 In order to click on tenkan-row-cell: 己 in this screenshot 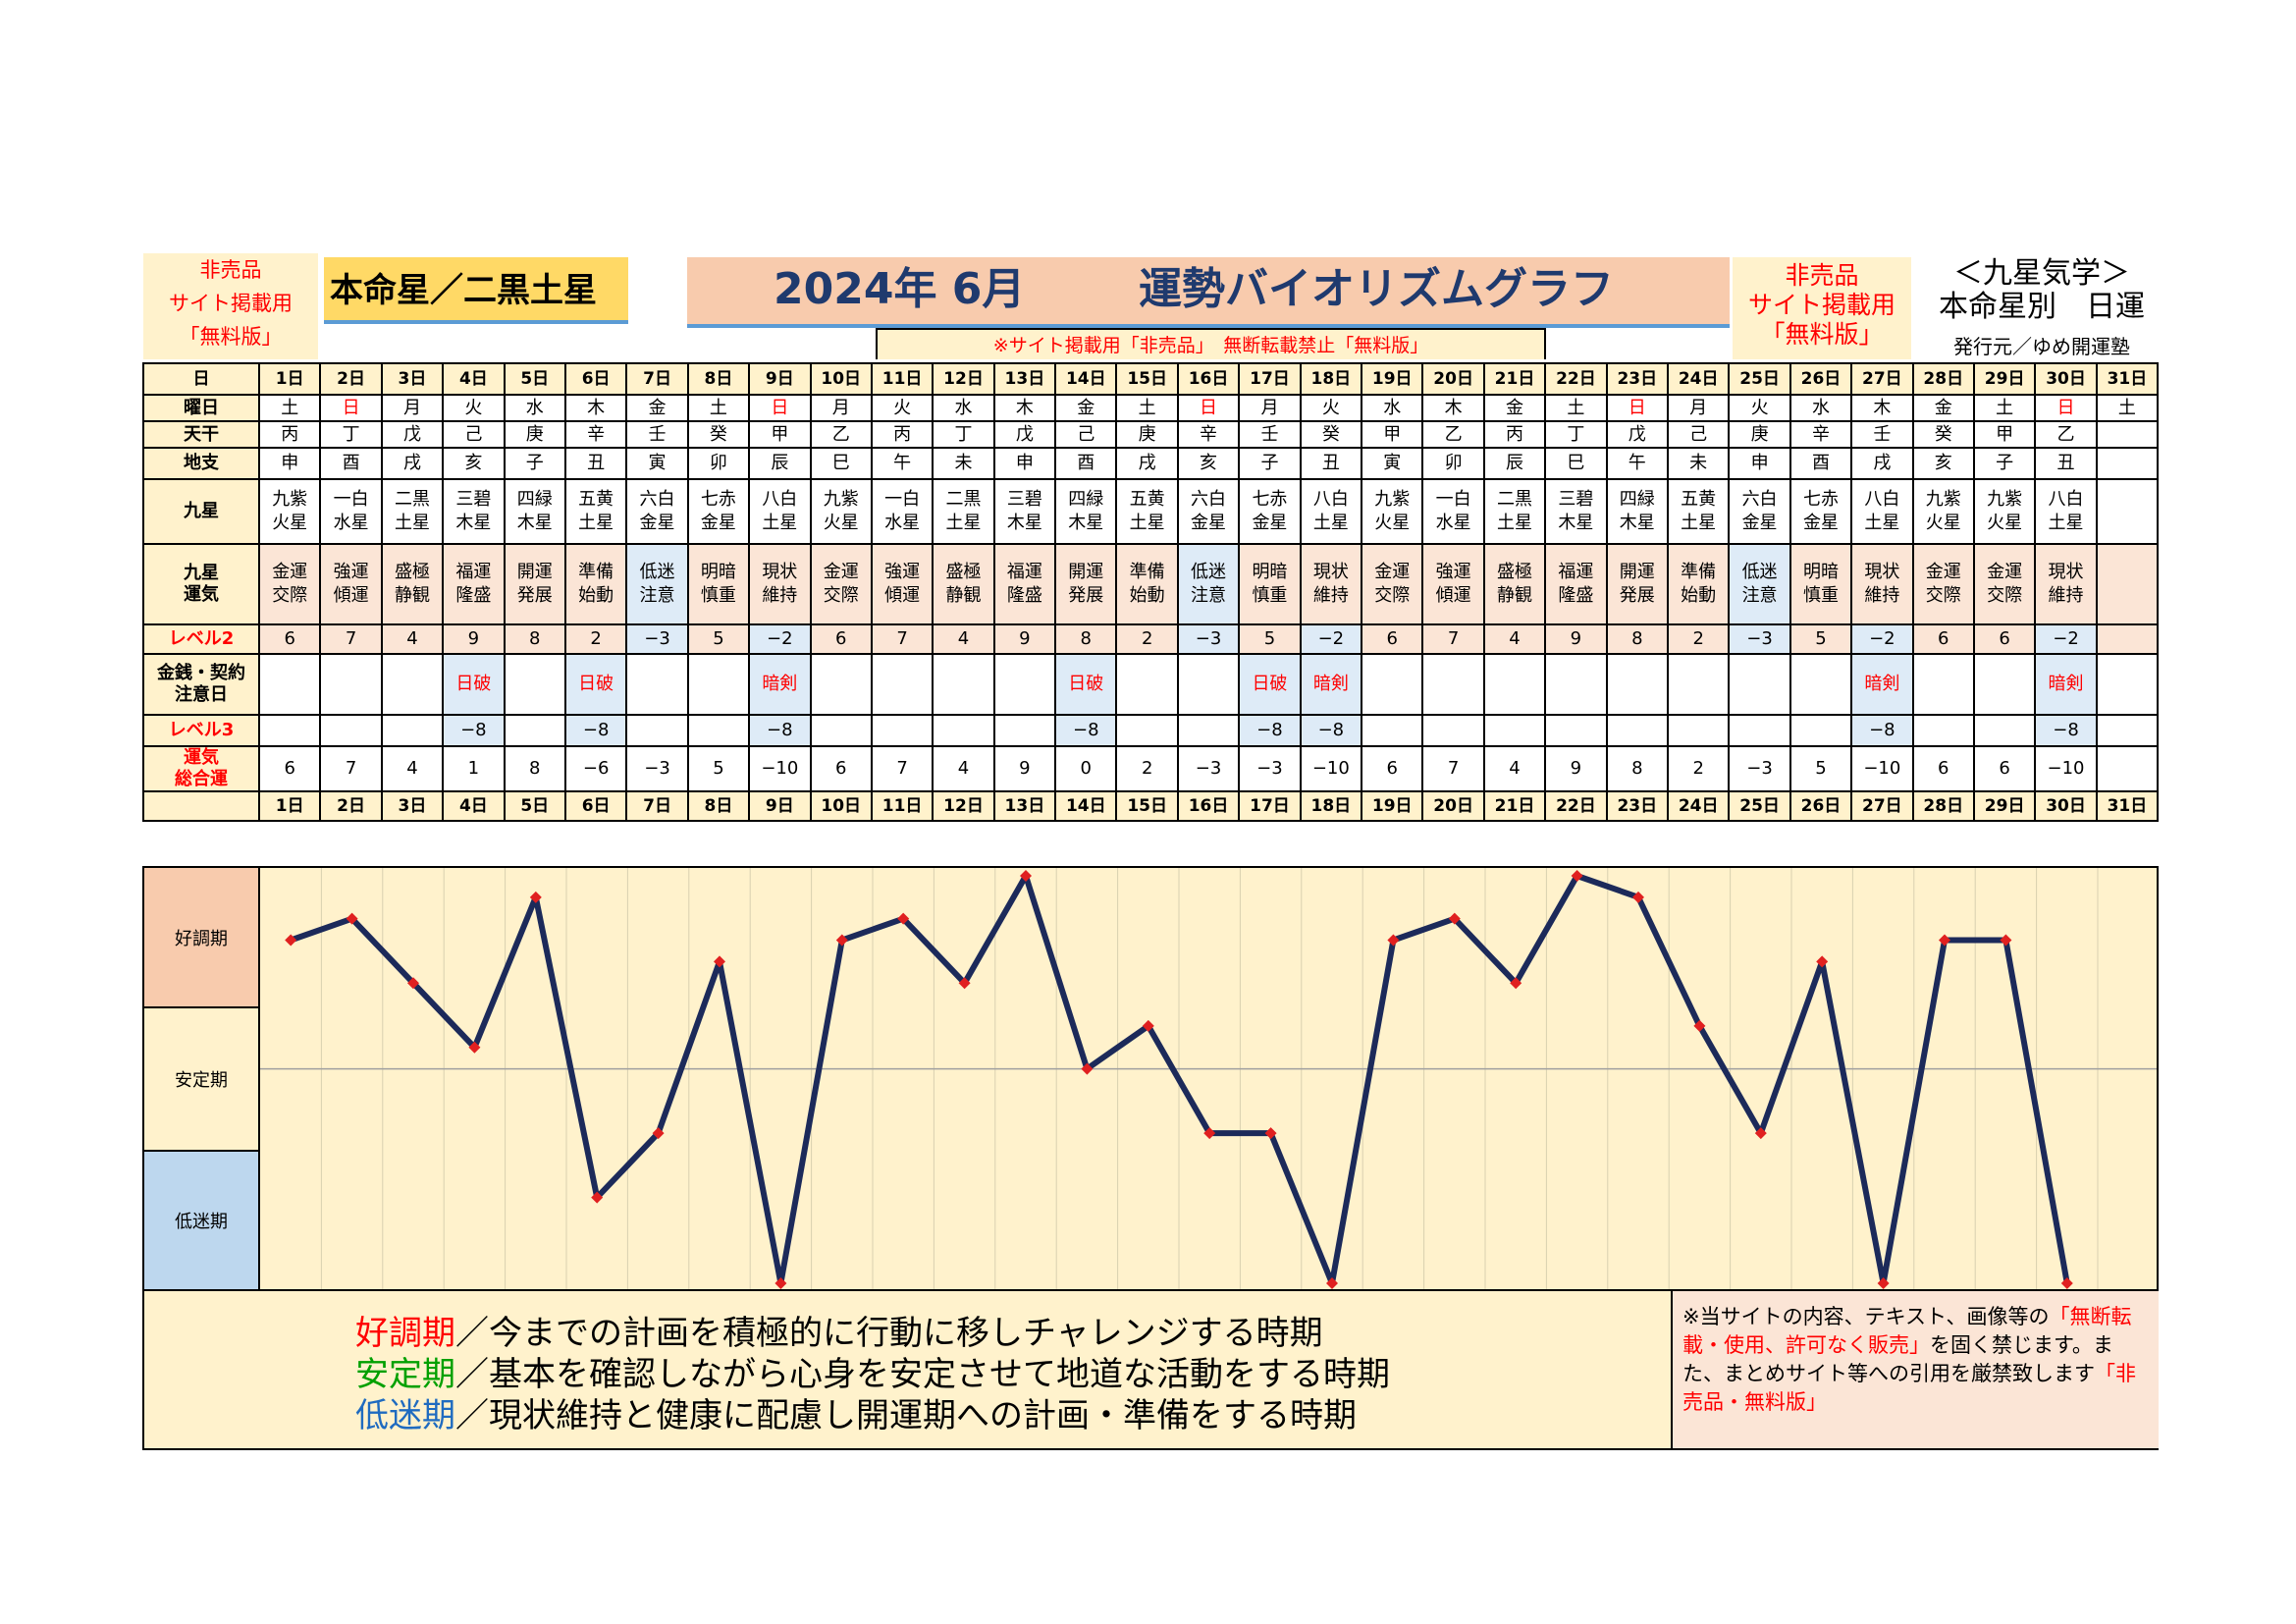, I will do `click(1086, 434)`.